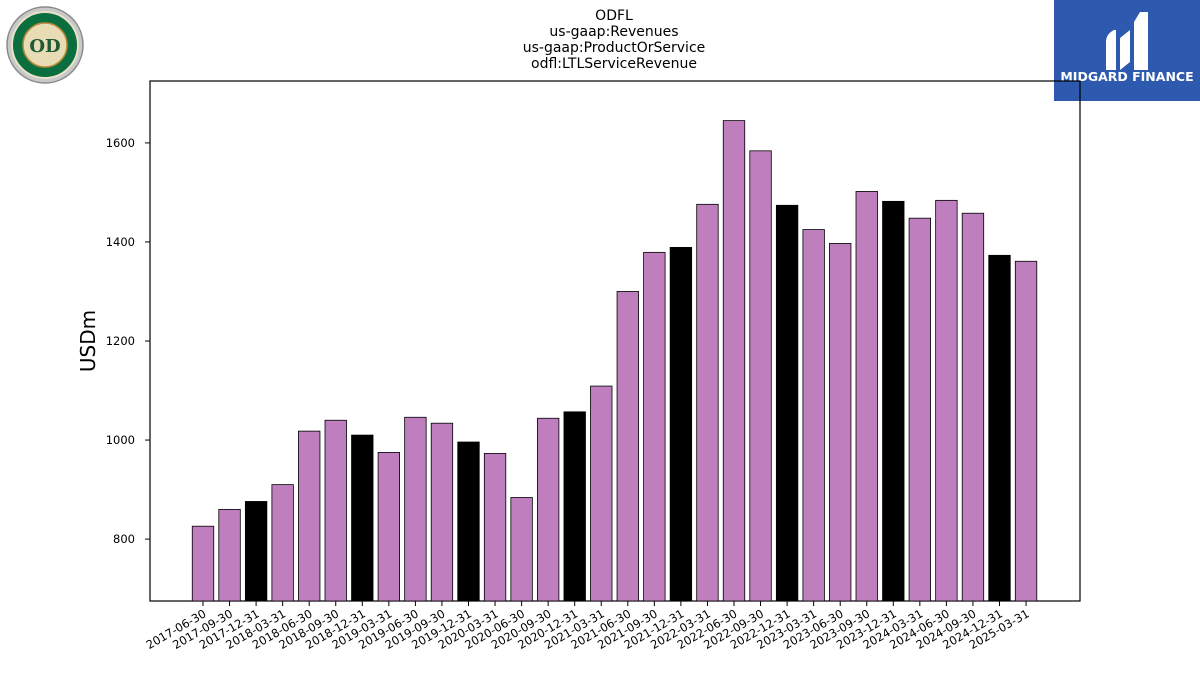 The height and width of the screenshot is (675, 1200). I want to click on publisher-name: MIDGARD FINANCE, so click(1126, 76).